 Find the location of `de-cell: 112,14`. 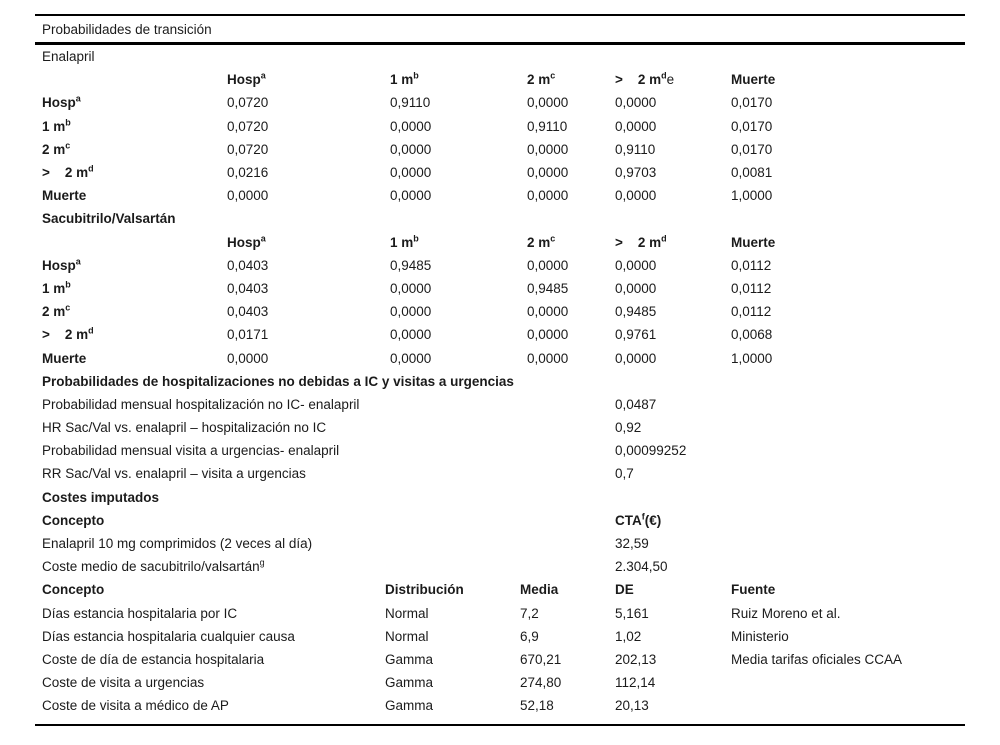

de-cell: 112,14 is located at coordinates (635, 683).